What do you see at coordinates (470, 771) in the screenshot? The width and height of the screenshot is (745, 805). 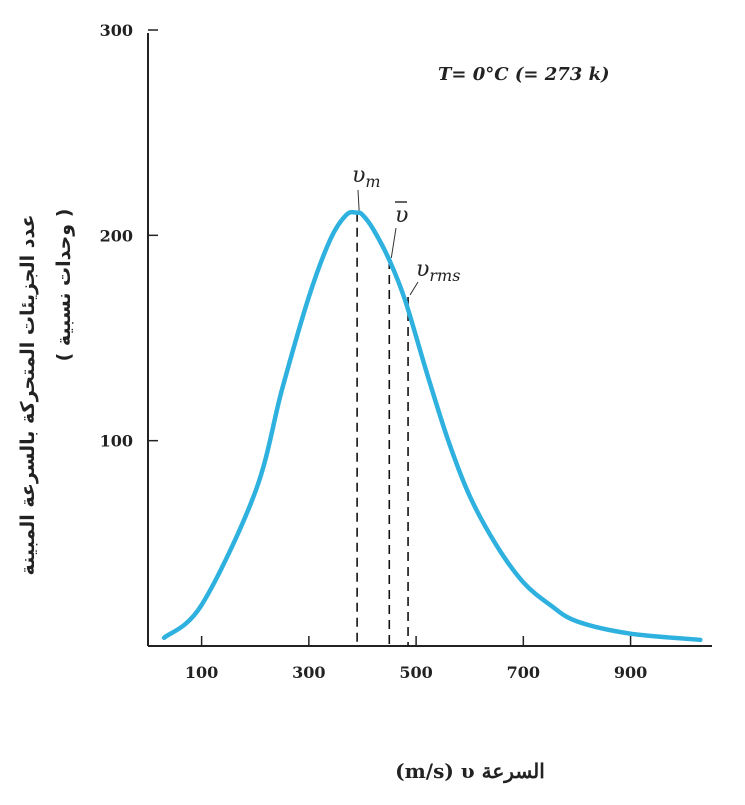 I see `x-axis-label: (m/s) υ السرعة` at bounding box center [470, 771].